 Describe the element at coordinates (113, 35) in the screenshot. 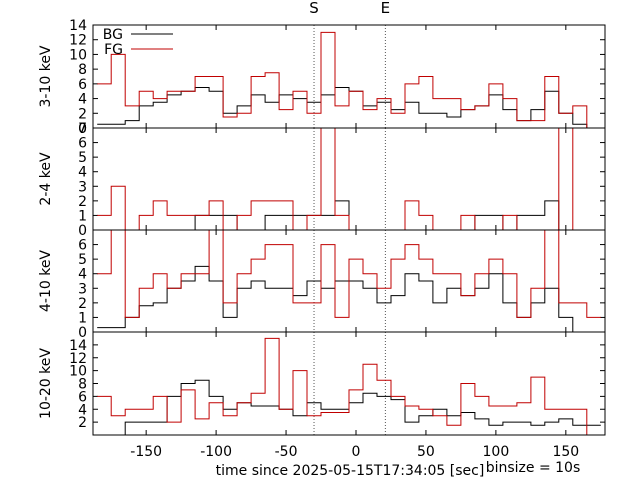

I see `legend-label-bg: BG` at that location.